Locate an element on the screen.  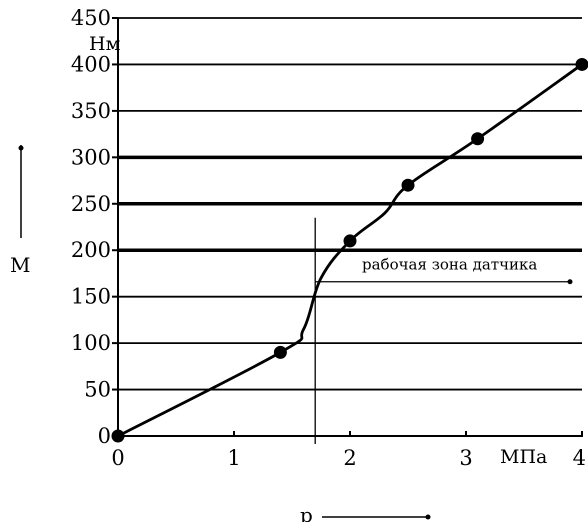
y-unit-label: Нм is located at coordinates (105, 44).